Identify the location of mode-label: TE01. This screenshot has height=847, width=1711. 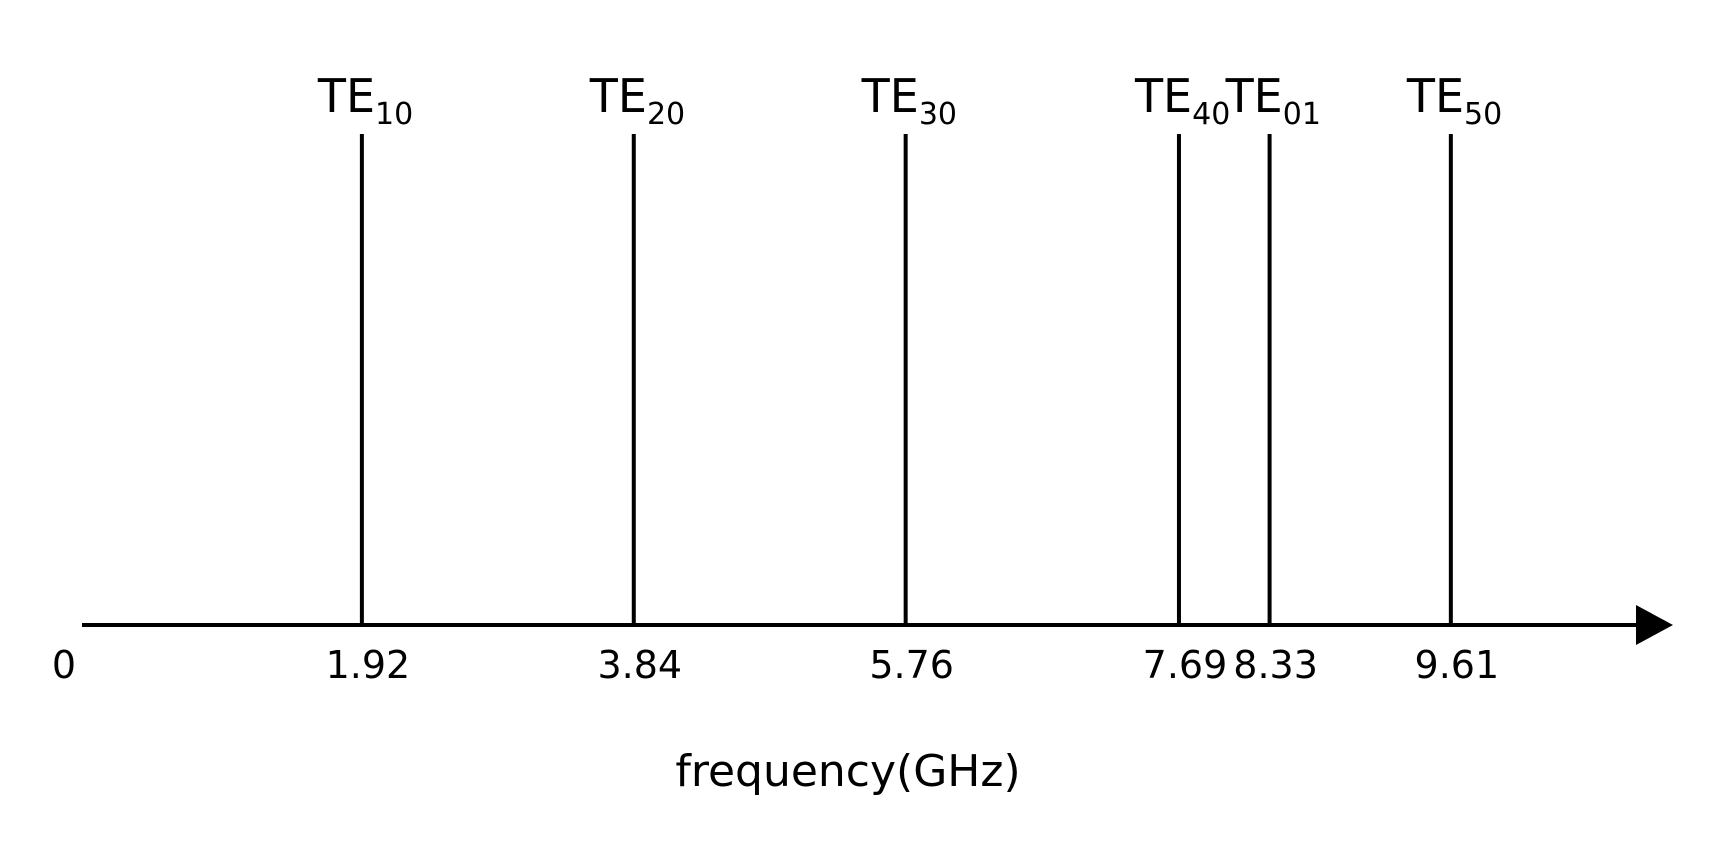
(1273, 100).